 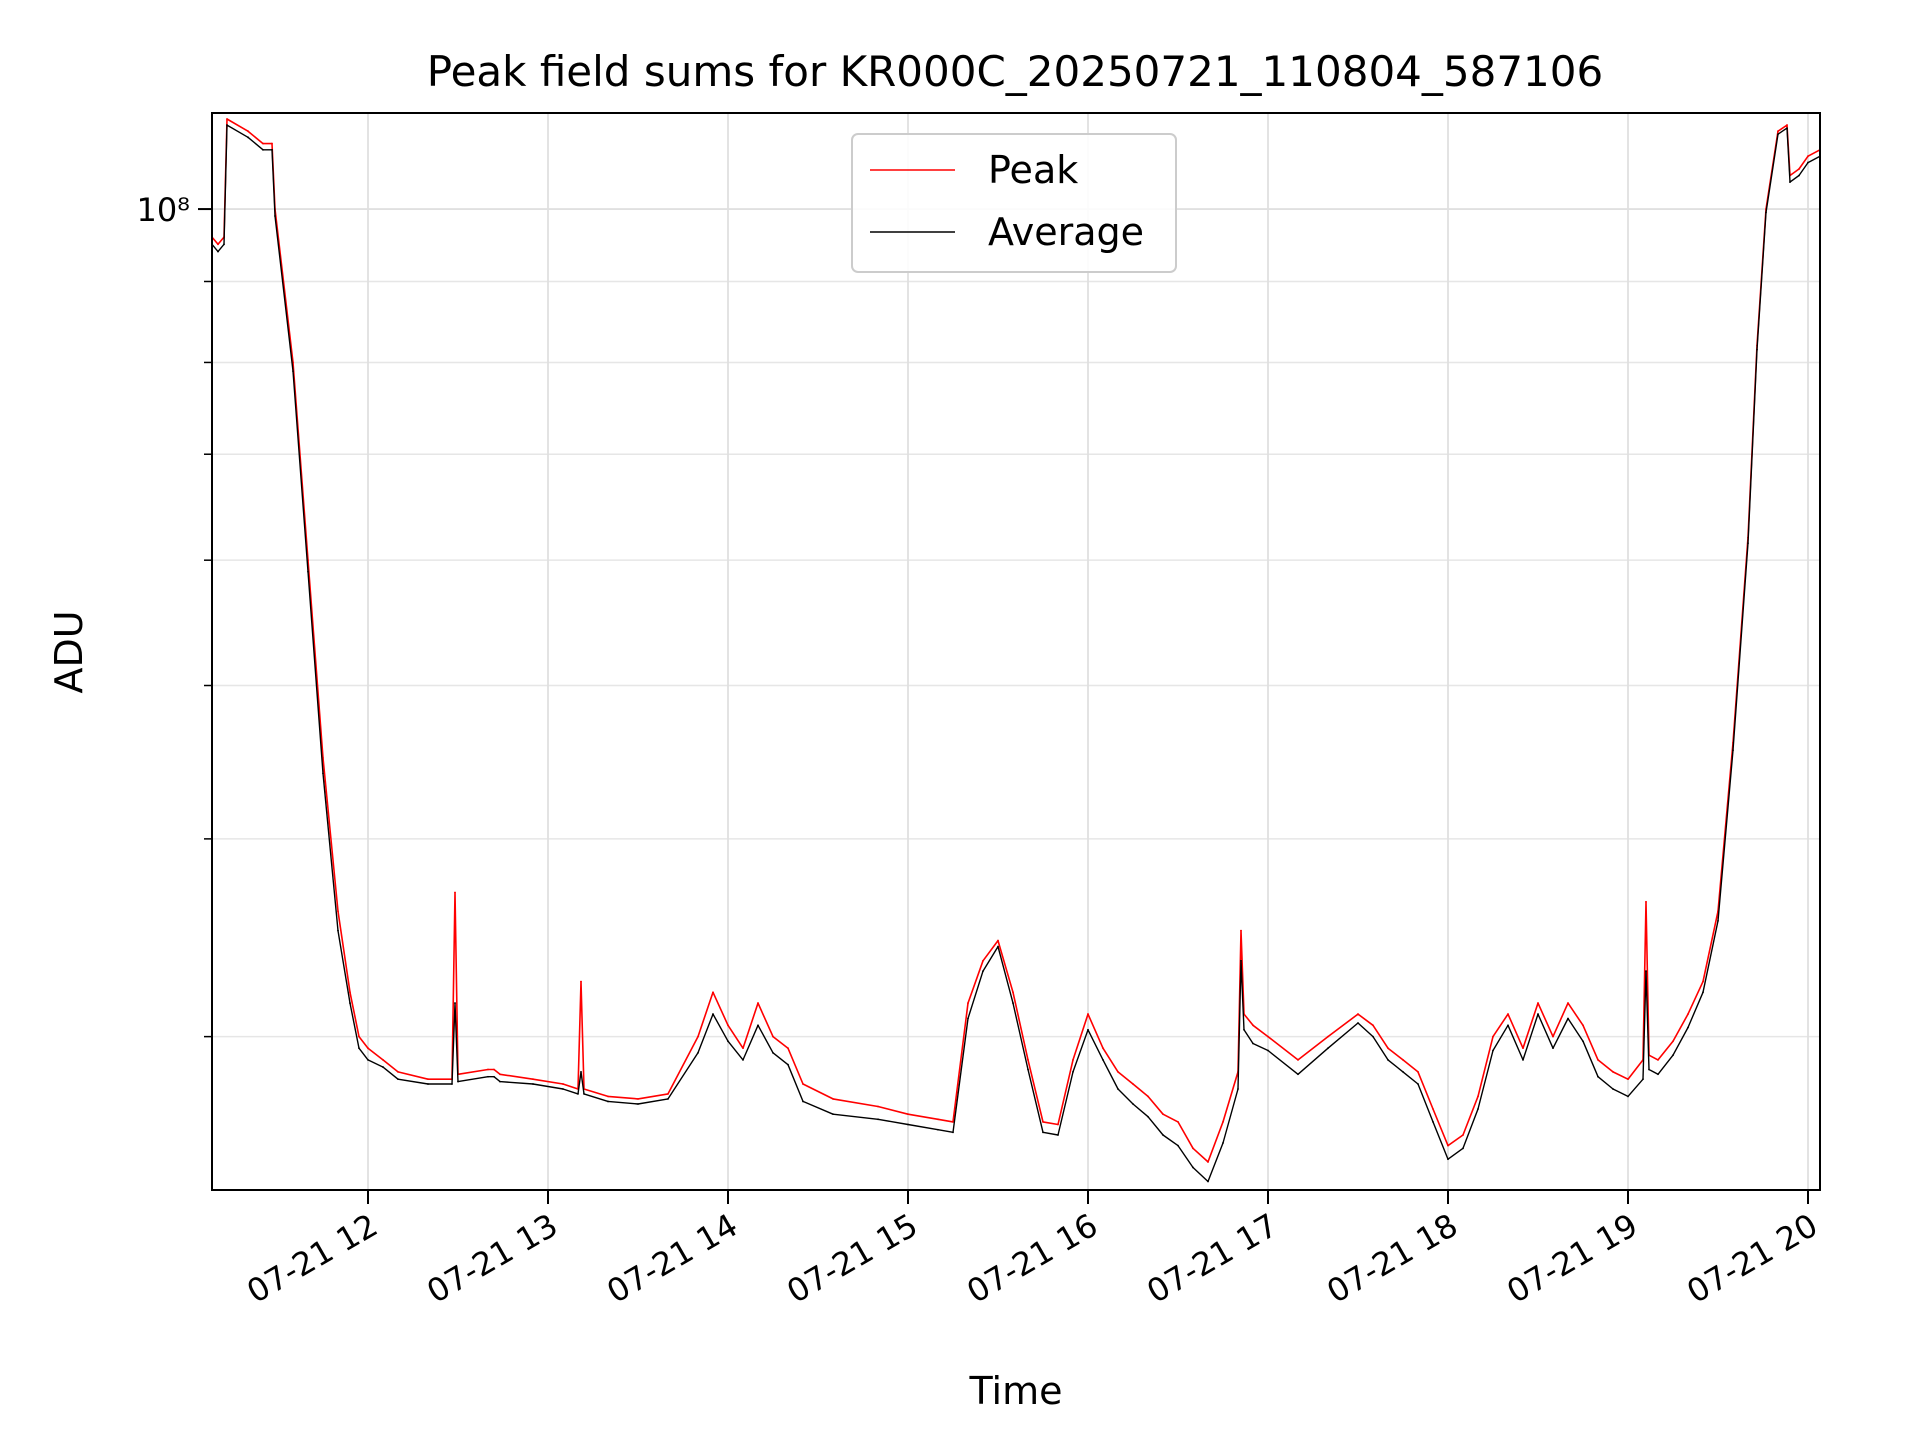 I want to click on legend-label-average: Average, so click(x=1066, y=232).